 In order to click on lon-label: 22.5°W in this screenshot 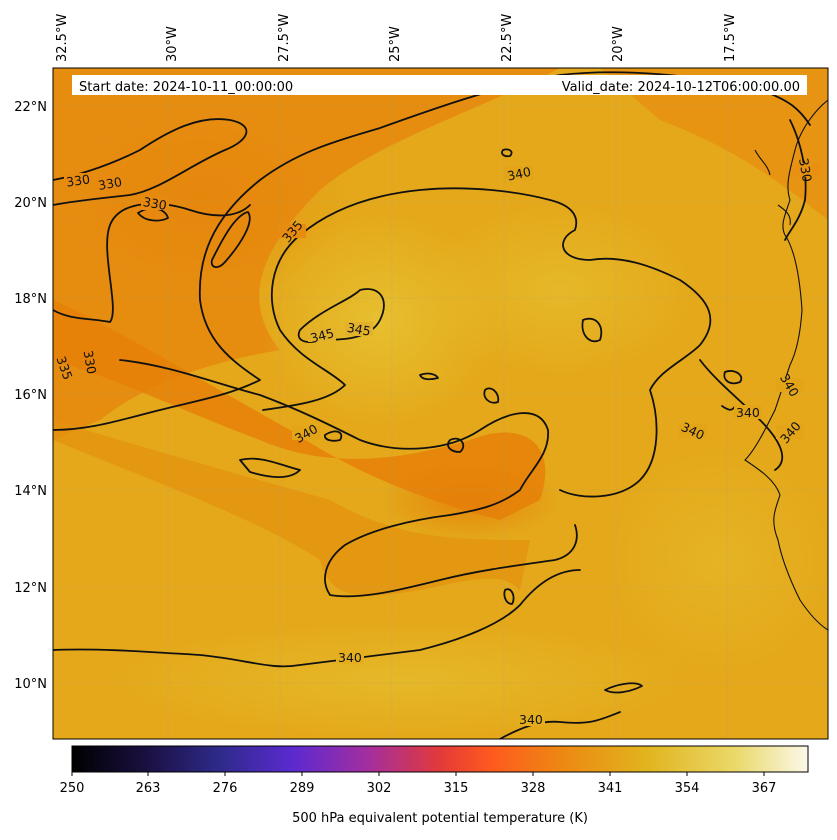, I will do `click(507, 38)`.